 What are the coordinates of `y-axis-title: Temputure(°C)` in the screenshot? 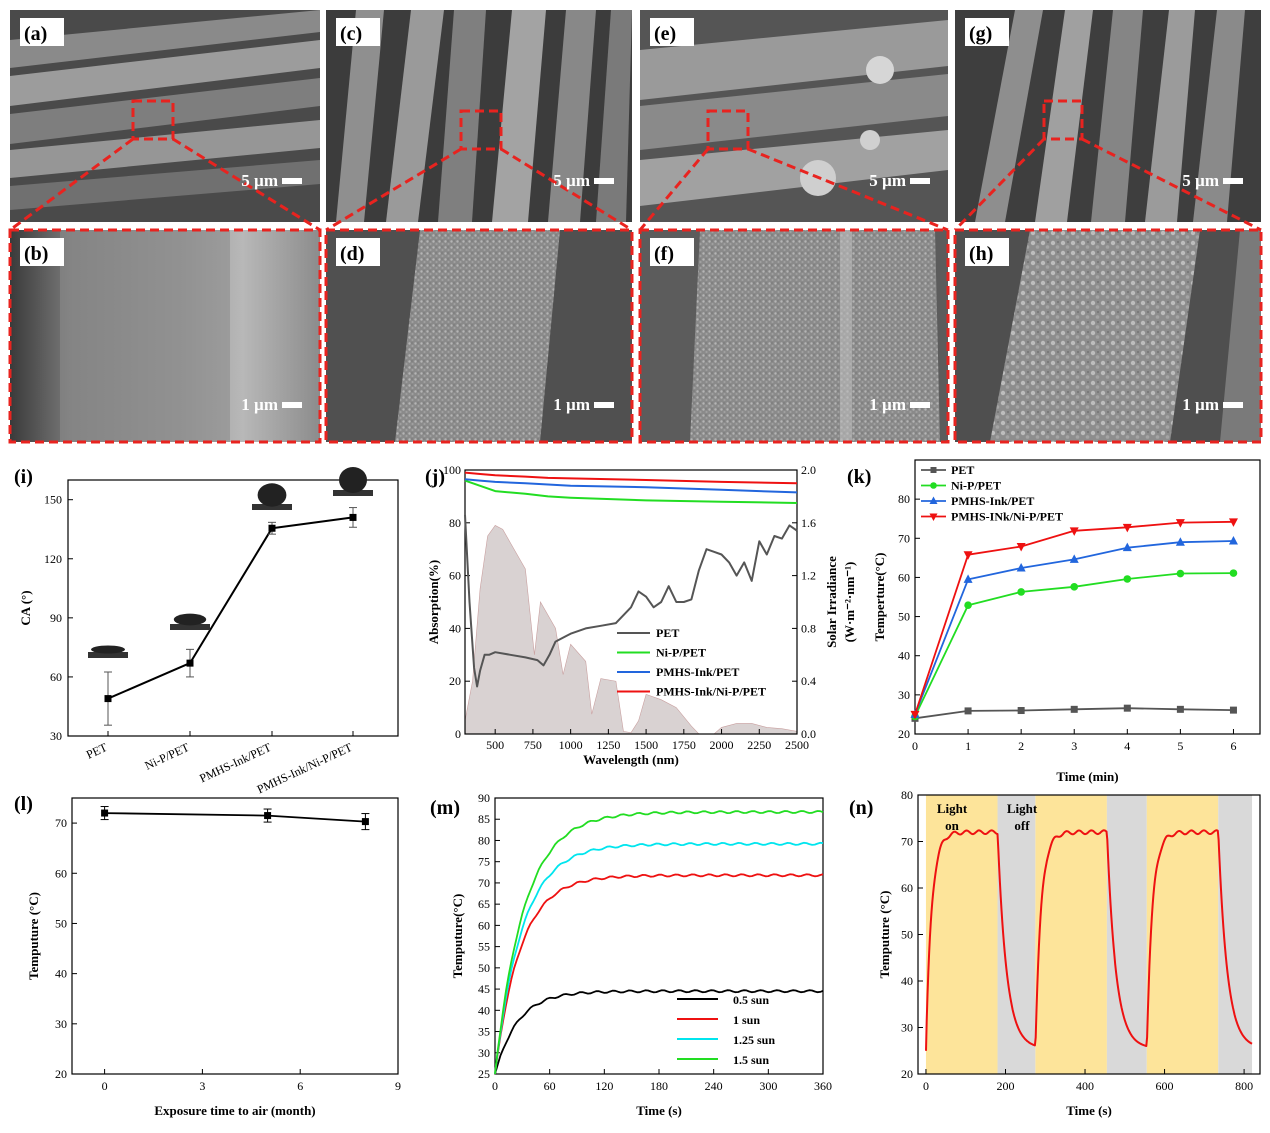 It's located at (457, 936).